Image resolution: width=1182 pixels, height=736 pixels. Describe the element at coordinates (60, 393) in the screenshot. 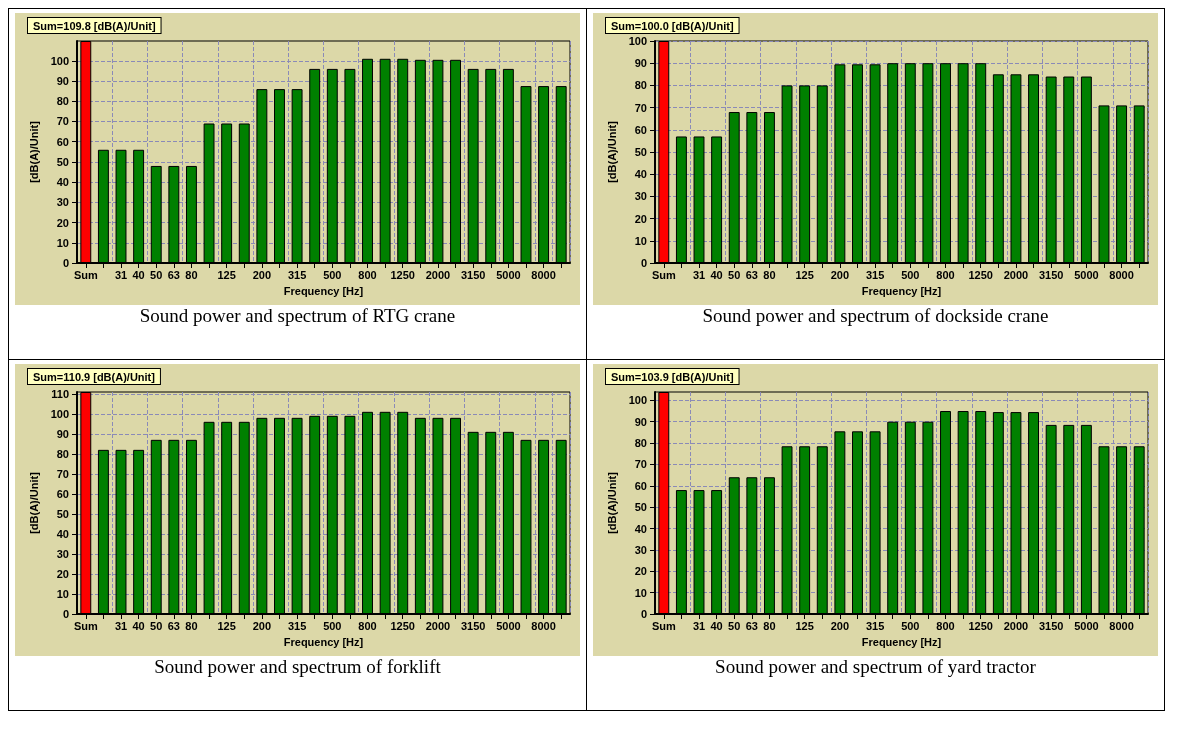

I see `y-tick-label: 110` at that location.